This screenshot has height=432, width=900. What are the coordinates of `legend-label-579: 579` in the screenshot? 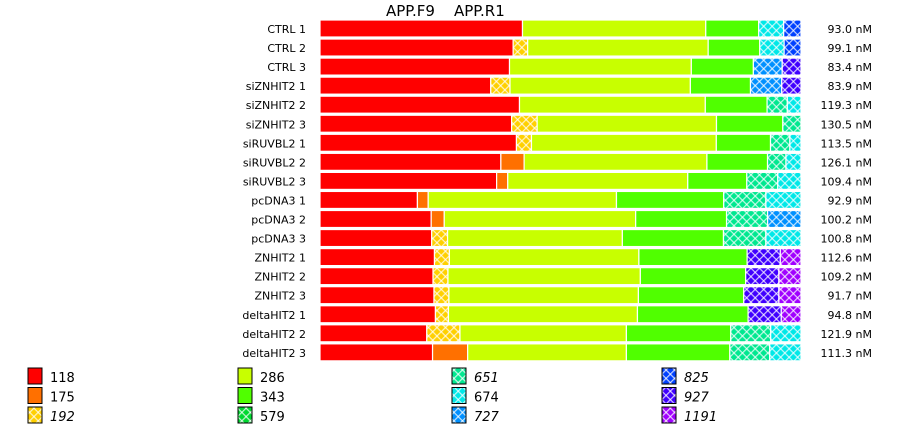 It's located at (272, 417).